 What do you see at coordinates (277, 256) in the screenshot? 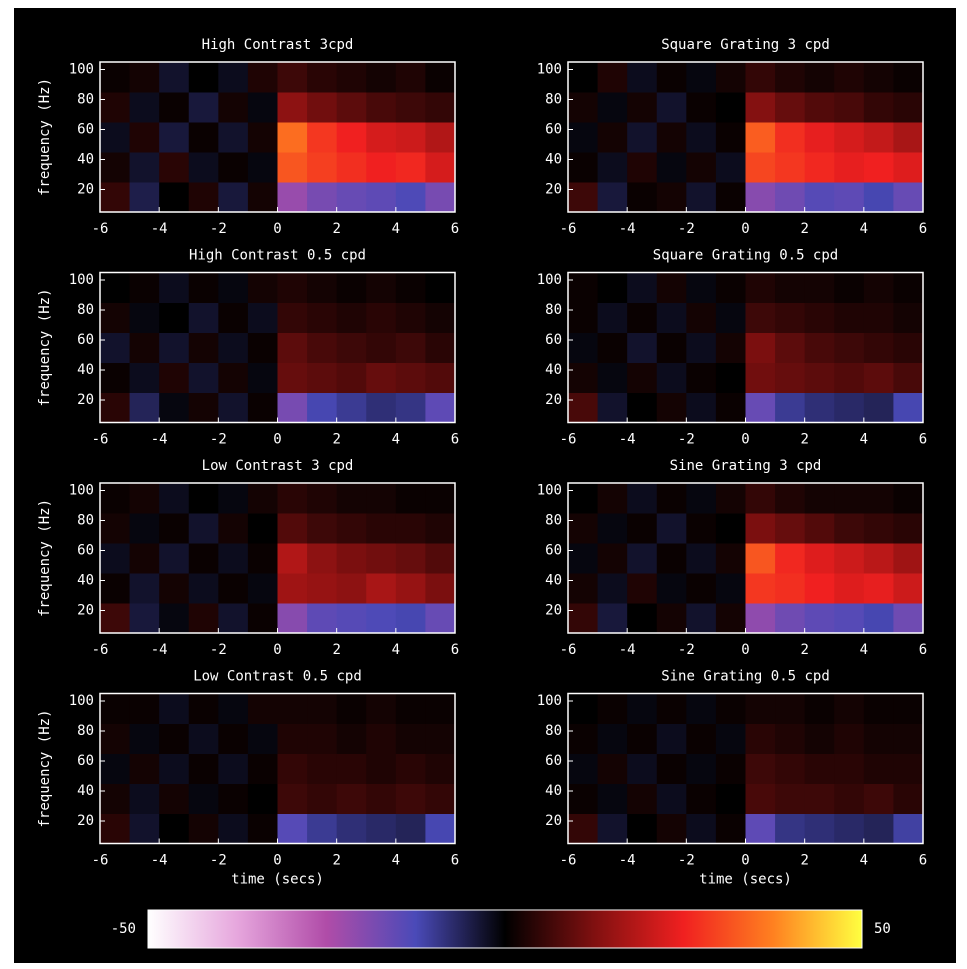
I see `chart-title: High Contrast 0.5 cpd` at bounding box center [277, 256].